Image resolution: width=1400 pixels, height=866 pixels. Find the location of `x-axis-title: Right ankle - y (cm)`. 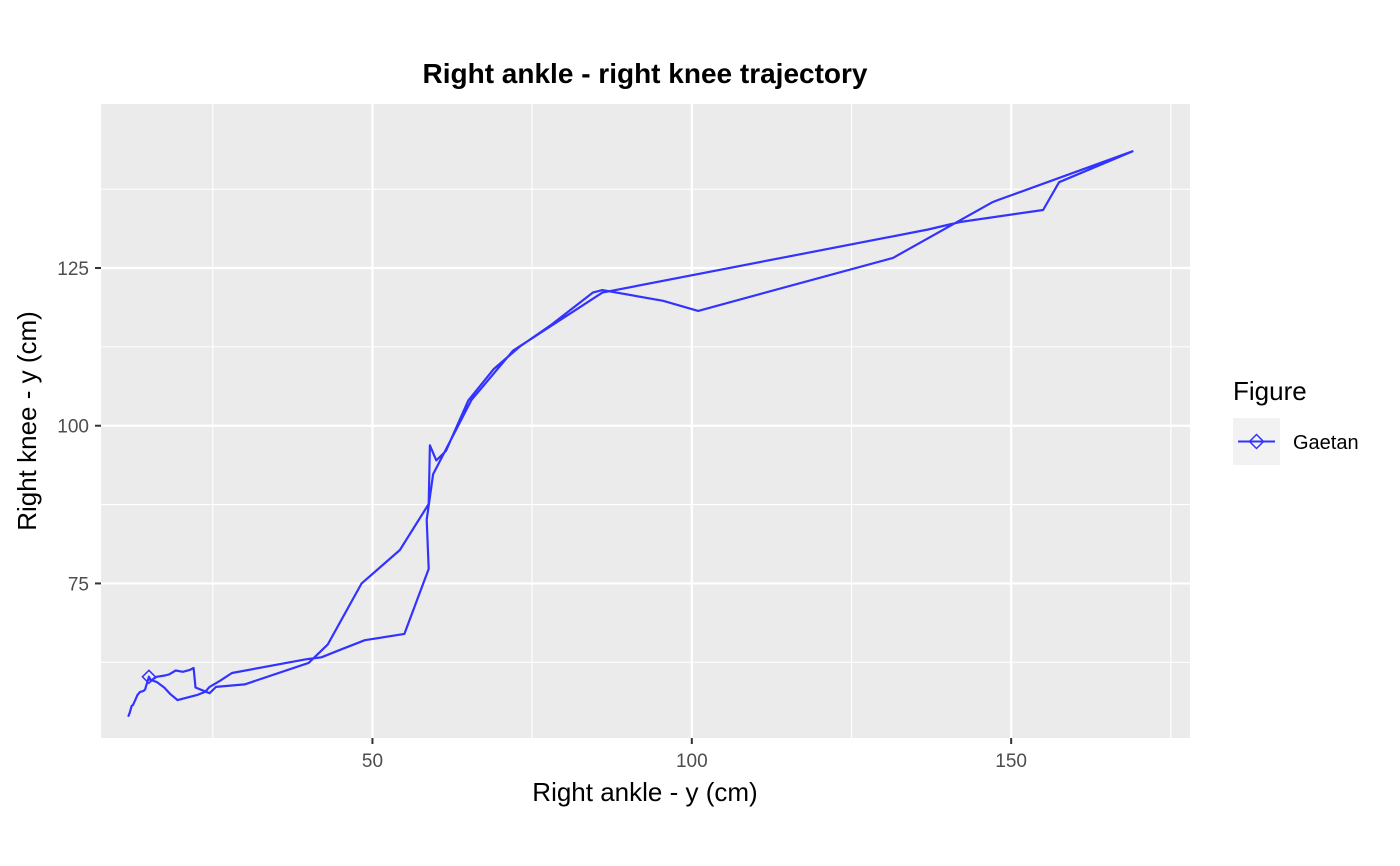

x-axis-title: Right ankle - y (cm) is located at coordinates (644, 792).